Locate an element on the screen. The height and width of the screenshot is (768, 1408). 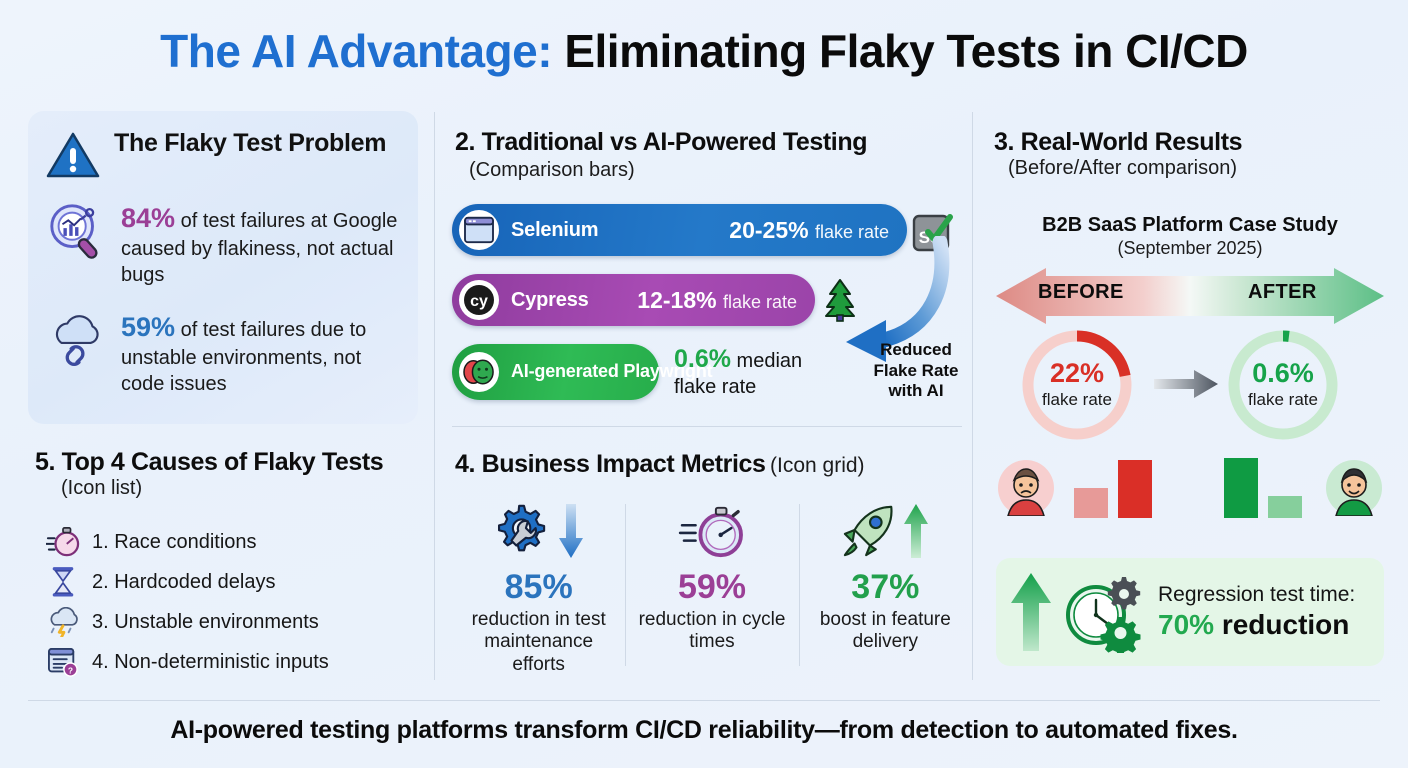
evergreen-tree-icon is located at coordinates (840, 300).